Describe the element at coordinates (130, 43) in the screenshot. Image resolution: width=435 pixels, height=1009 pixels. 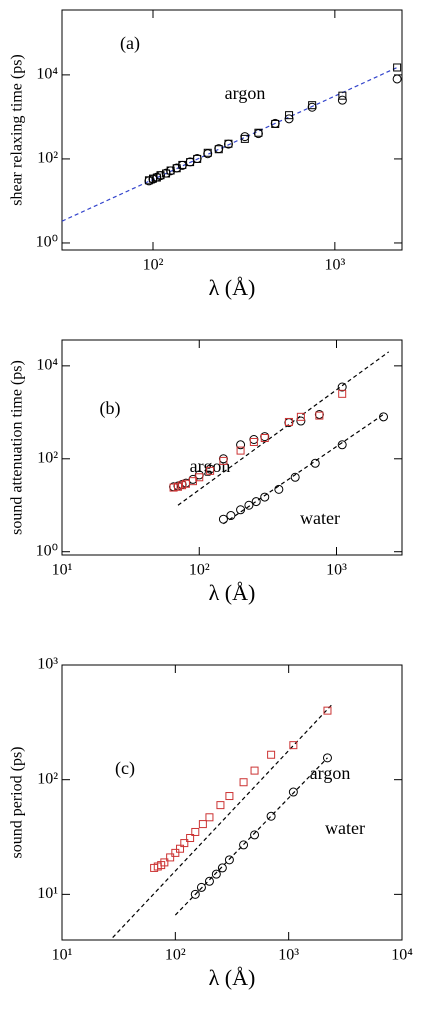
I see `annotation: (a)` at that location.